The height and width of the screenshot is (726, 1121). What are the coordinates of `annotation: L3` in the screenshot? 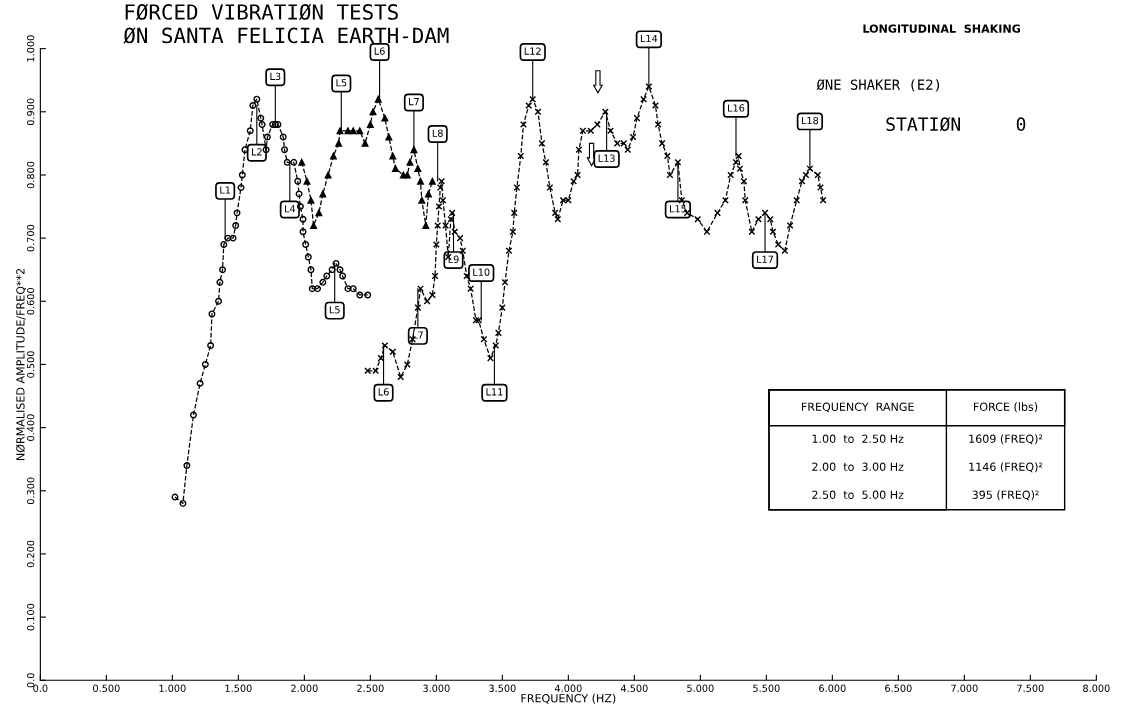 It's located at (275, 76).